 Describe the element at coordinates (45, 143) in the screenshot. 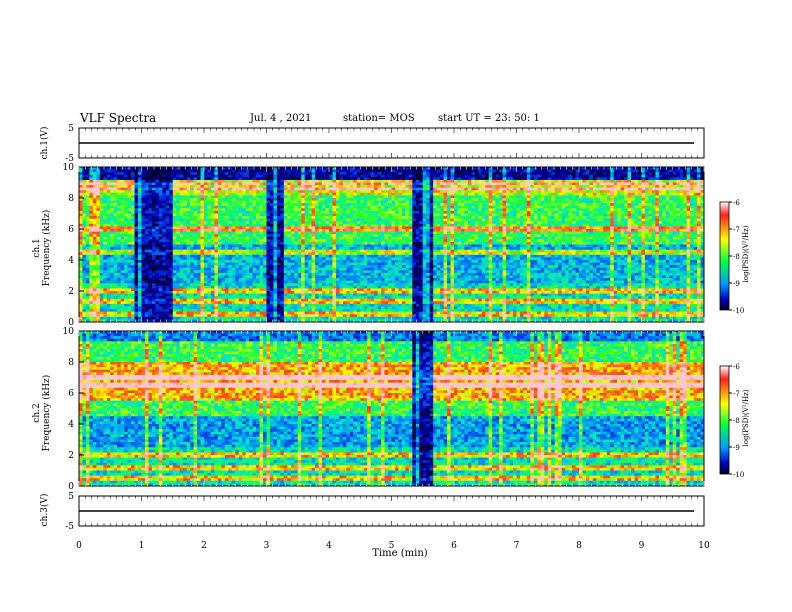

I see `ch1-voltage-ylabel: ch.1(V)` at that location.